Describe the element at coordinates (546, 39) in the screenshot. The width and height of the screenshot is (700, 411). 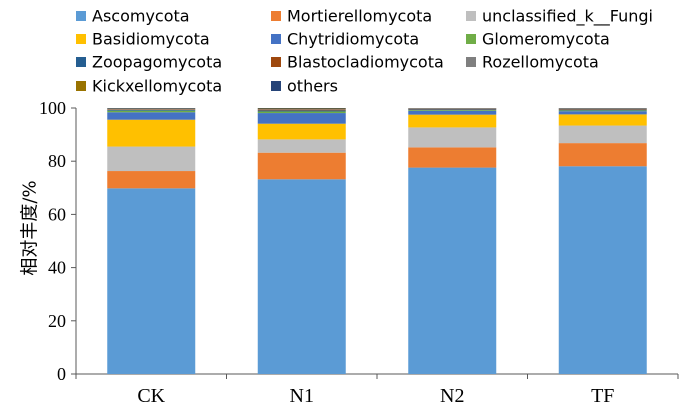
I see `legend-label: Glomeromycota` at that location.